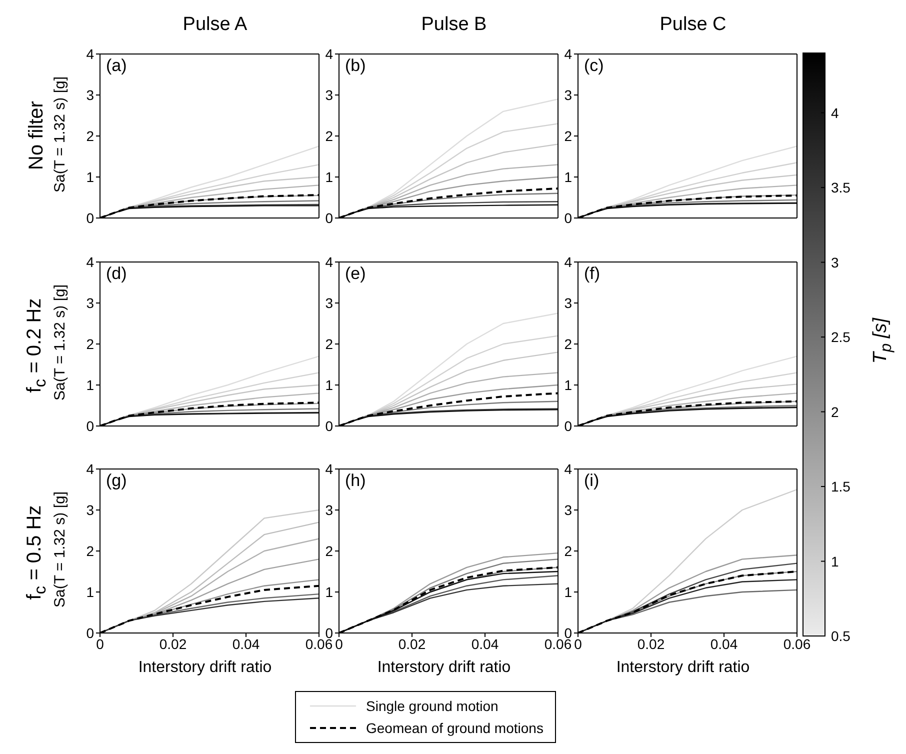 The width and height of the screenshot is (906, 754). What do you see at coordinates (841, 486) in the screenshot?
I see `color-bar-label: 1.5` at bounding box center [841, 486].